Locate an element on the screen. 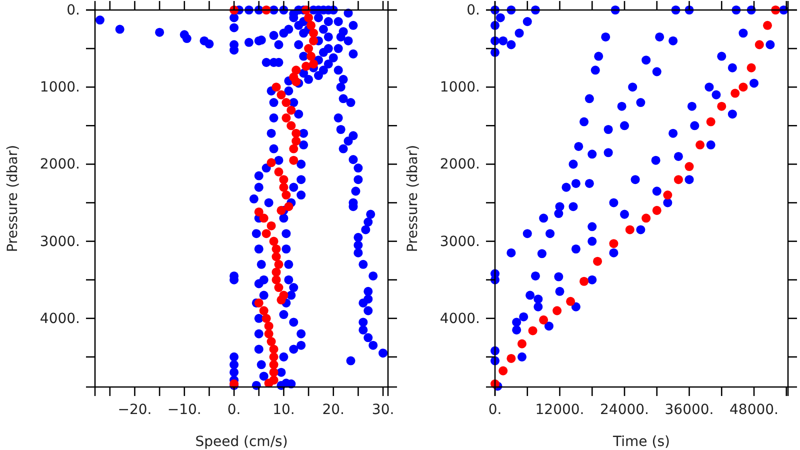  x-axis-title: Speed (cm/s) is located at coordinates (241, 442).